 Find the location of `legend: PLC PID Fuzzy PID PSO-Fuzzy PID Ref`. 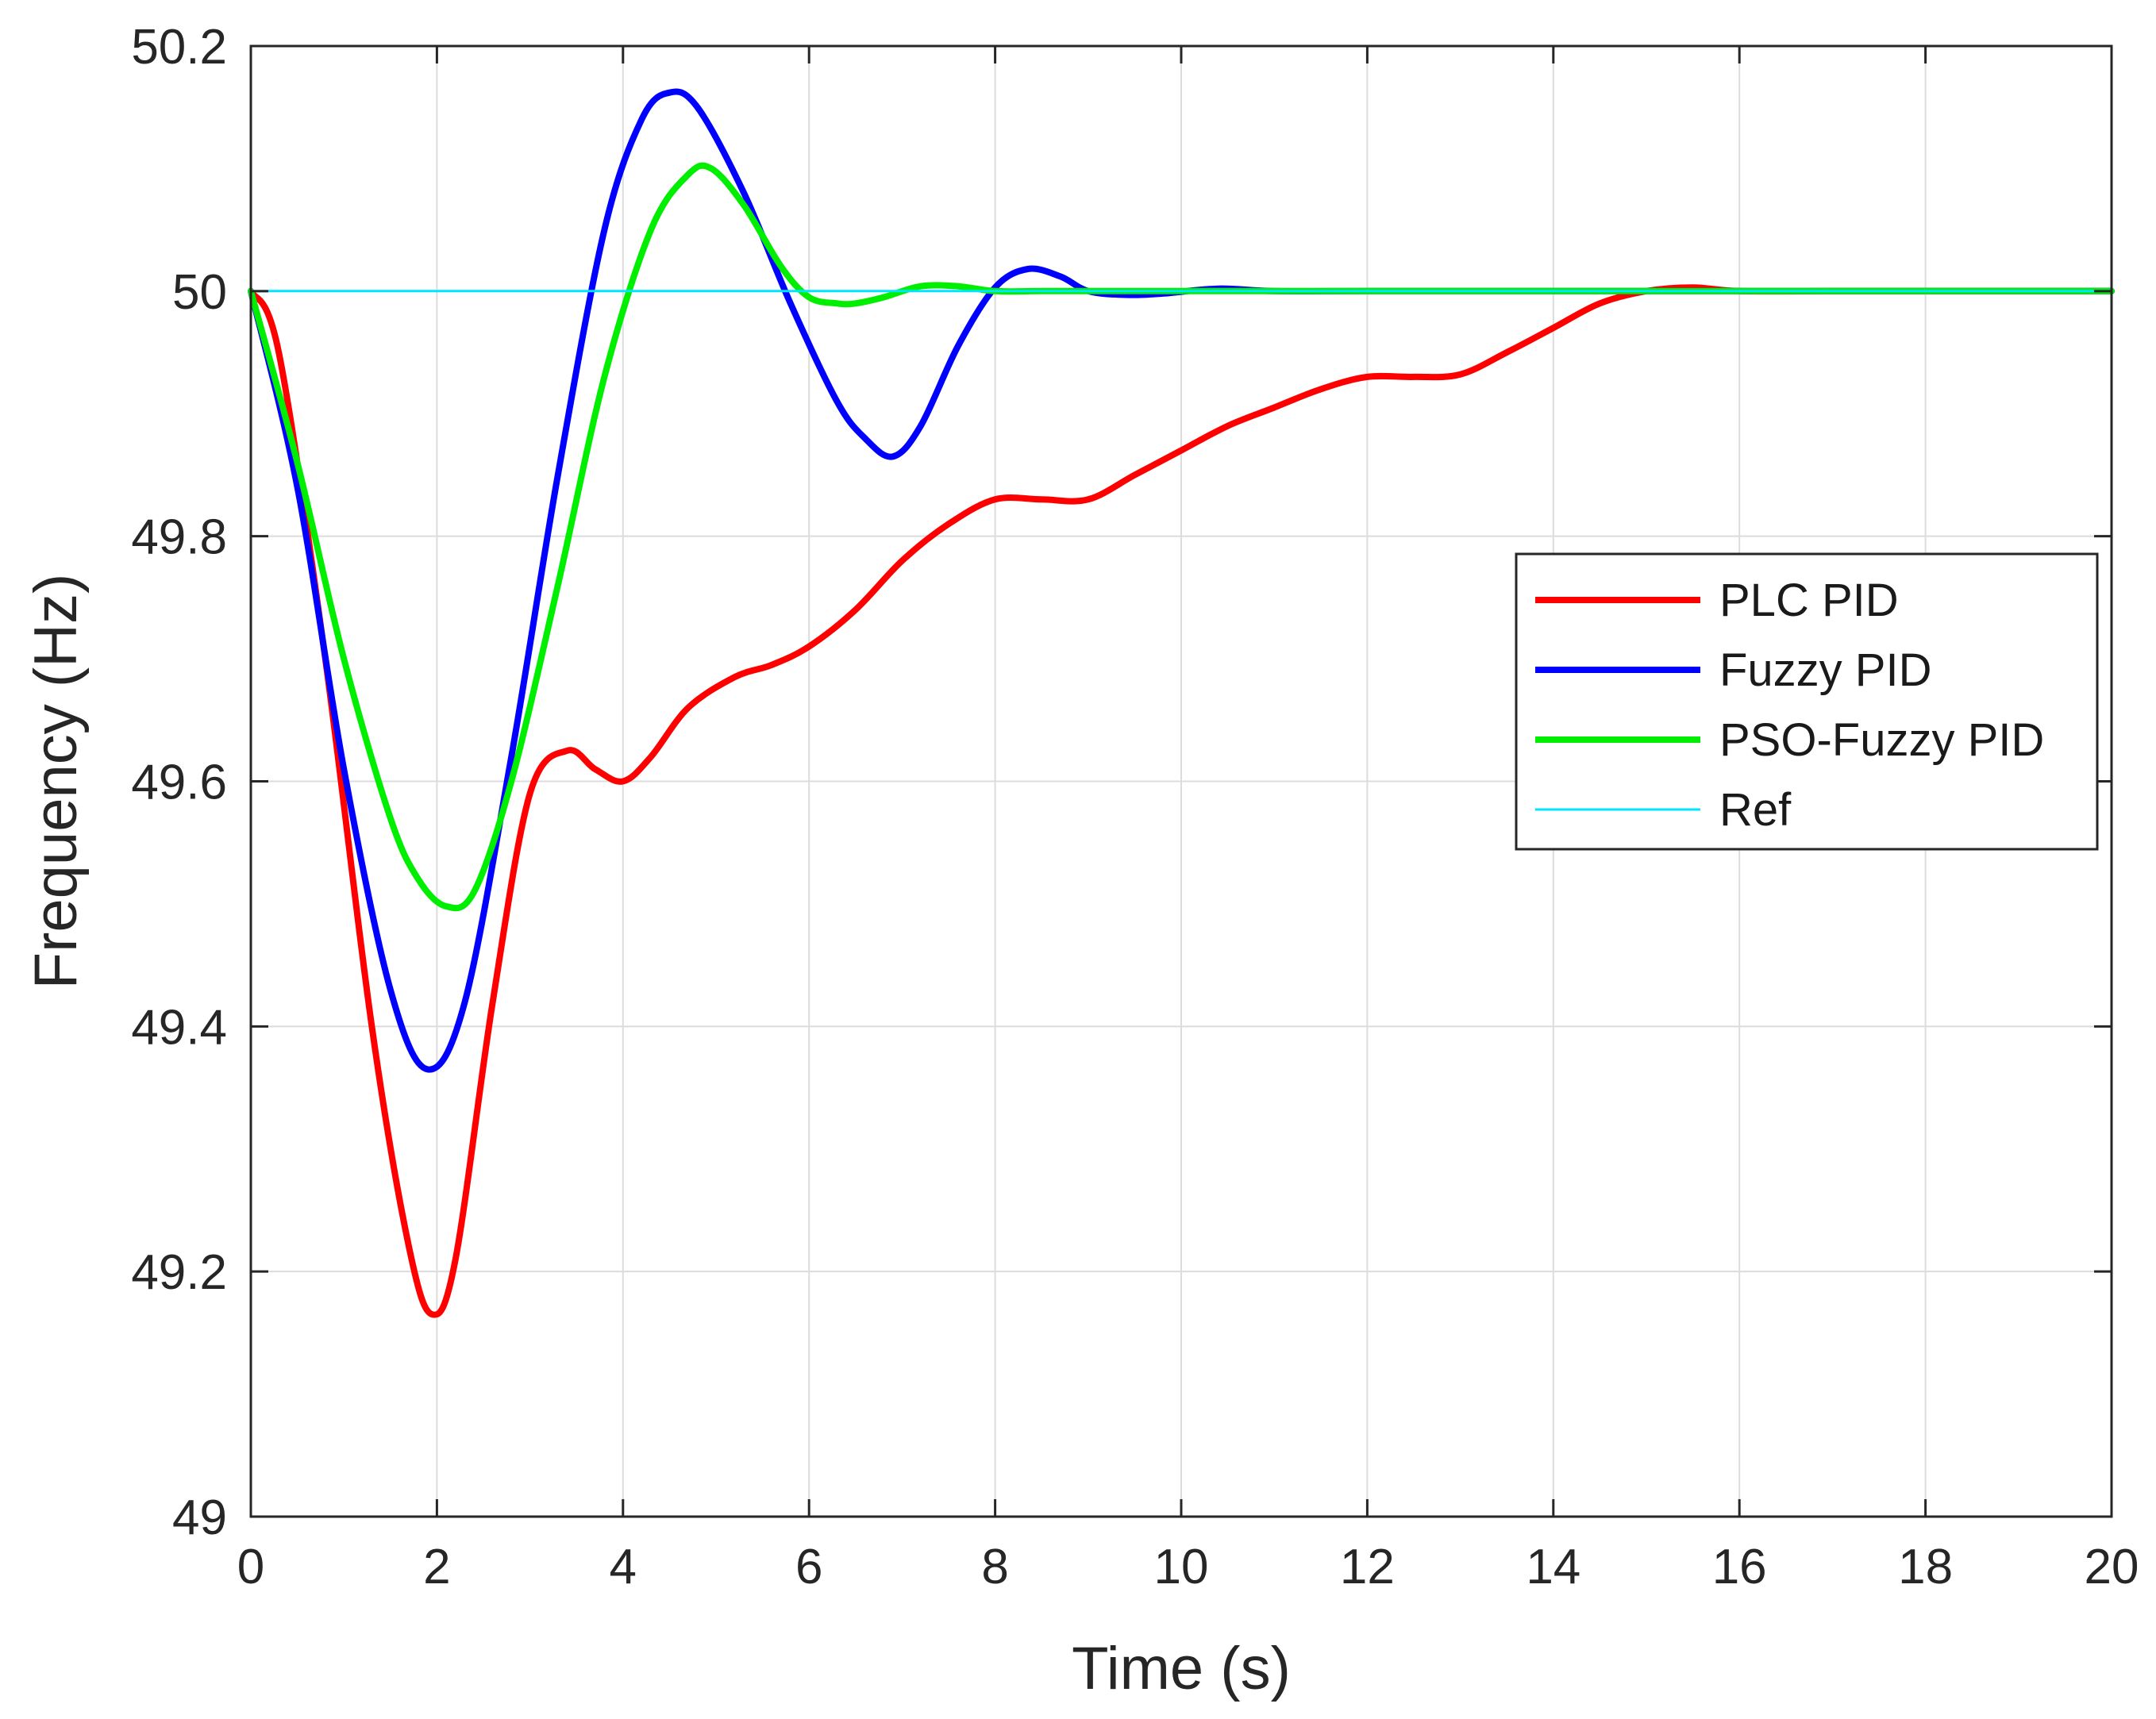

legend: PLC PID Fuzzy PID PSO-Fuzzy PID Ref is located at coordinates (1807, 701).